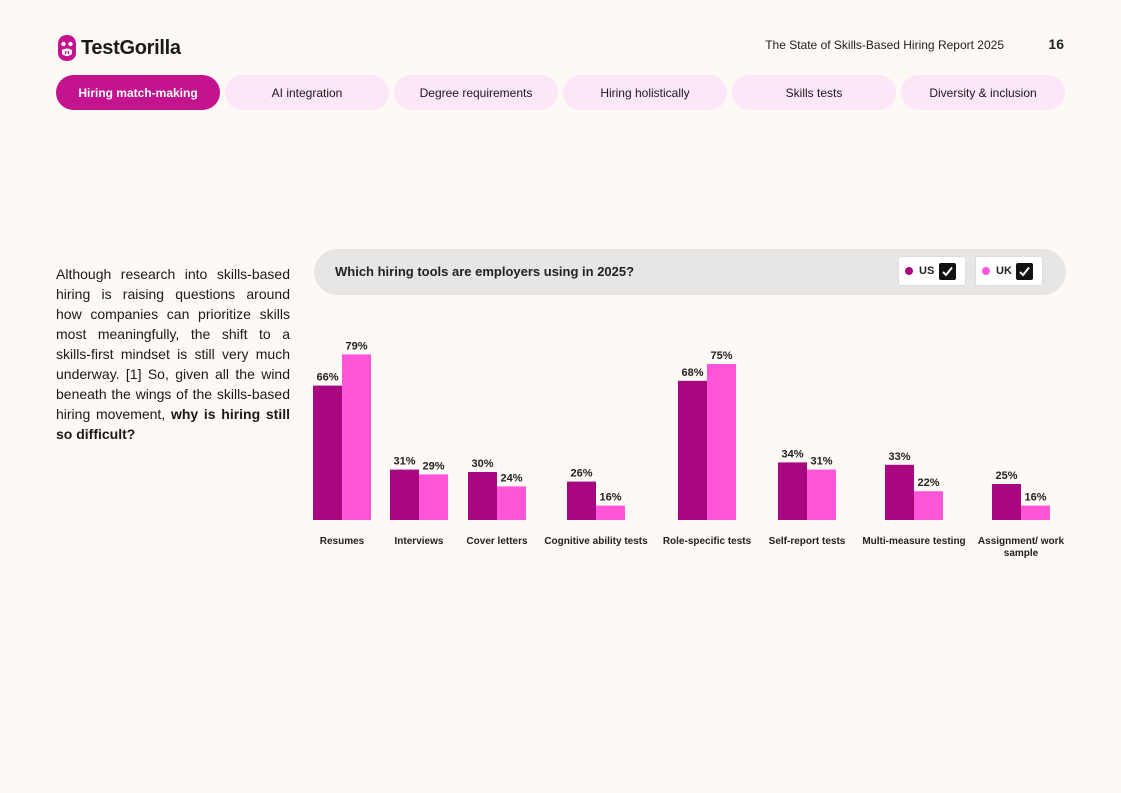 This screenshot has width=1121, height=793. What do you see at coordinates (404, 462) in the screenshot?
I see `value-label-us-1: 31%` at bounding box center [404, 462].